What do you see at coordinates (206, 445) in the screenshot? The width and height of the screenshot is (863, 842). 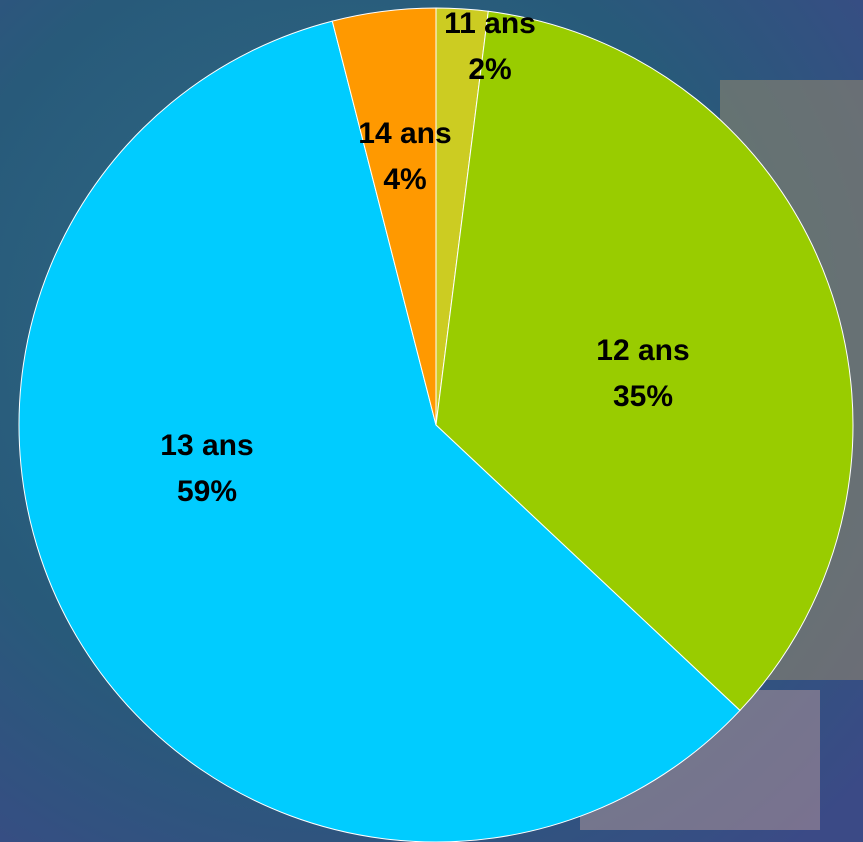 I see `slice-label: 13 ans` at bounding box center [206, 445].